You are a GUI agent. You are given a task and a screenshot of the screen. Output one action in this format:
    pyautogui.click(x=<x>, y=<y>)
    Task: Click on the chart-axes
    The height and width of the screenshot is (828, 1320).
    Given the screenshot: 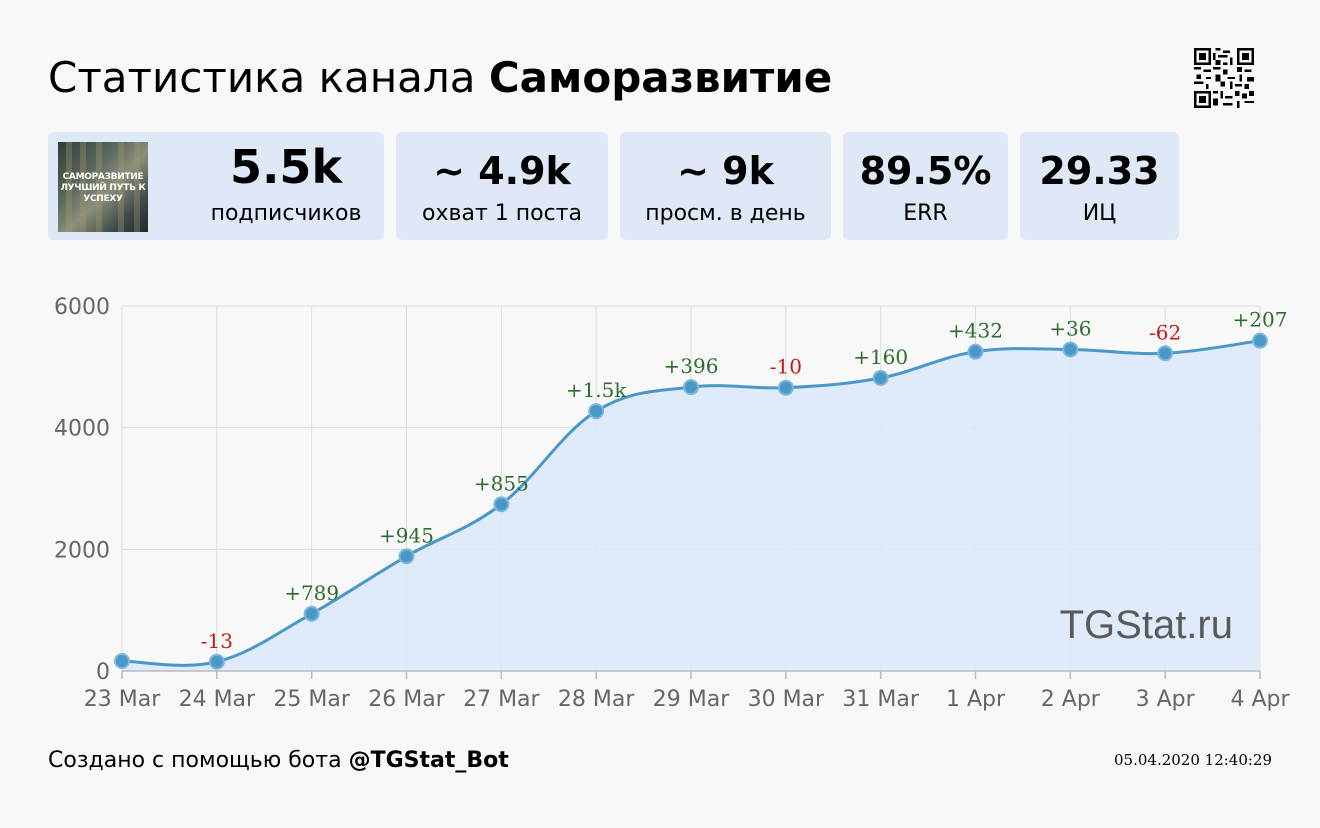 What is the action you would take?
    pyautogui.click(x=691, y=674)
    